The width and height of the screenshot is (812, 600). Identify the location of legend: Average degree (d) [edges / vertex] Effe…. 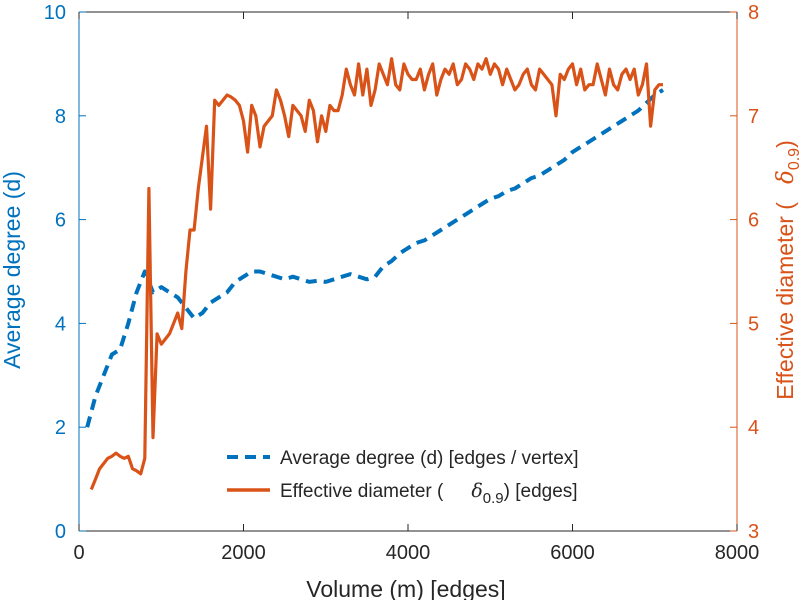
(403, 477).